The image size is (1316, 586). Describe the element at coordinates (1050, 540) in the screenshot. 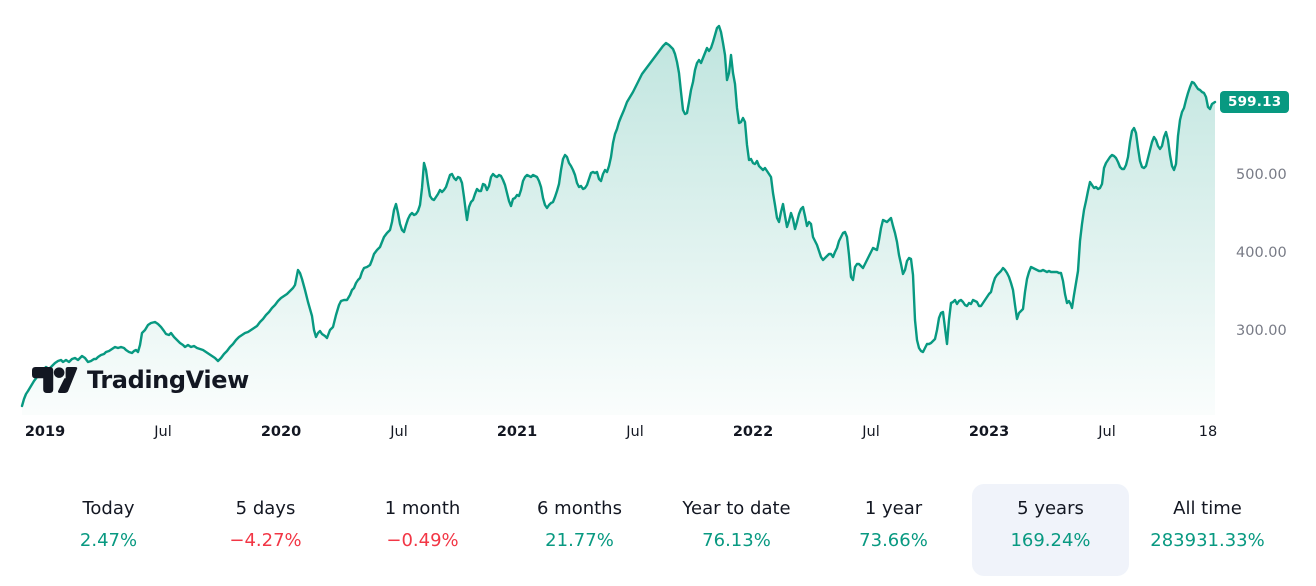

I see `range-tab-change-value: 169.24%` at that location.